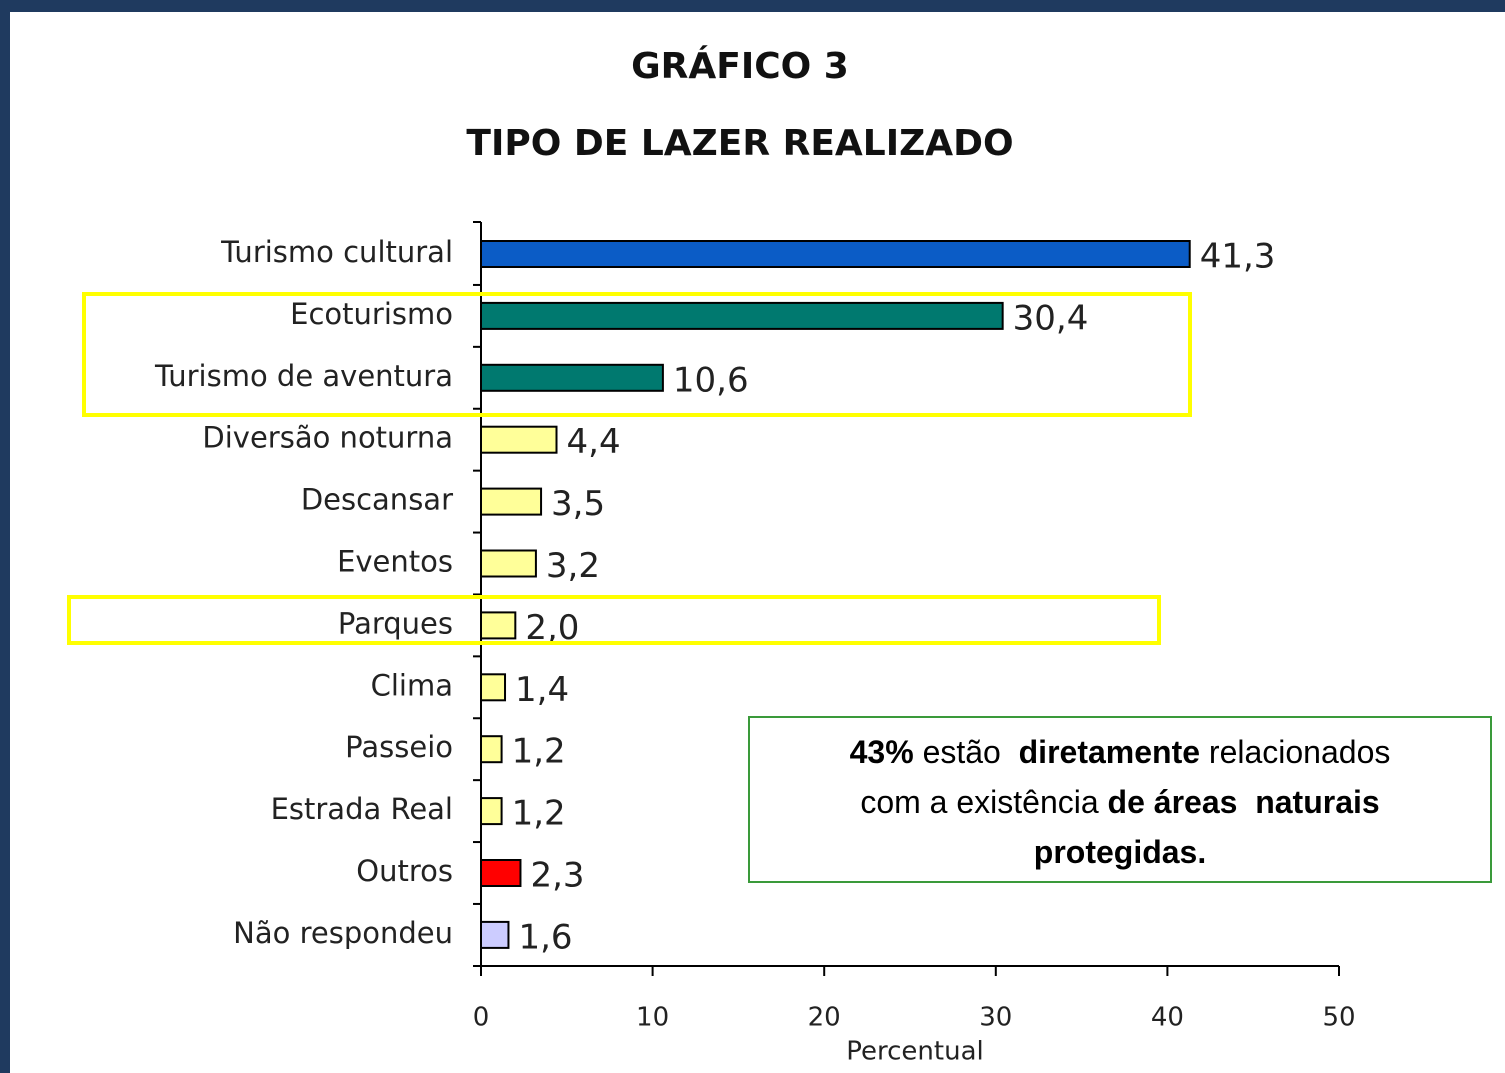  Describe the element at coordinates (542, 690) in the screenshot. I see `value-label: 1,4` at that location.